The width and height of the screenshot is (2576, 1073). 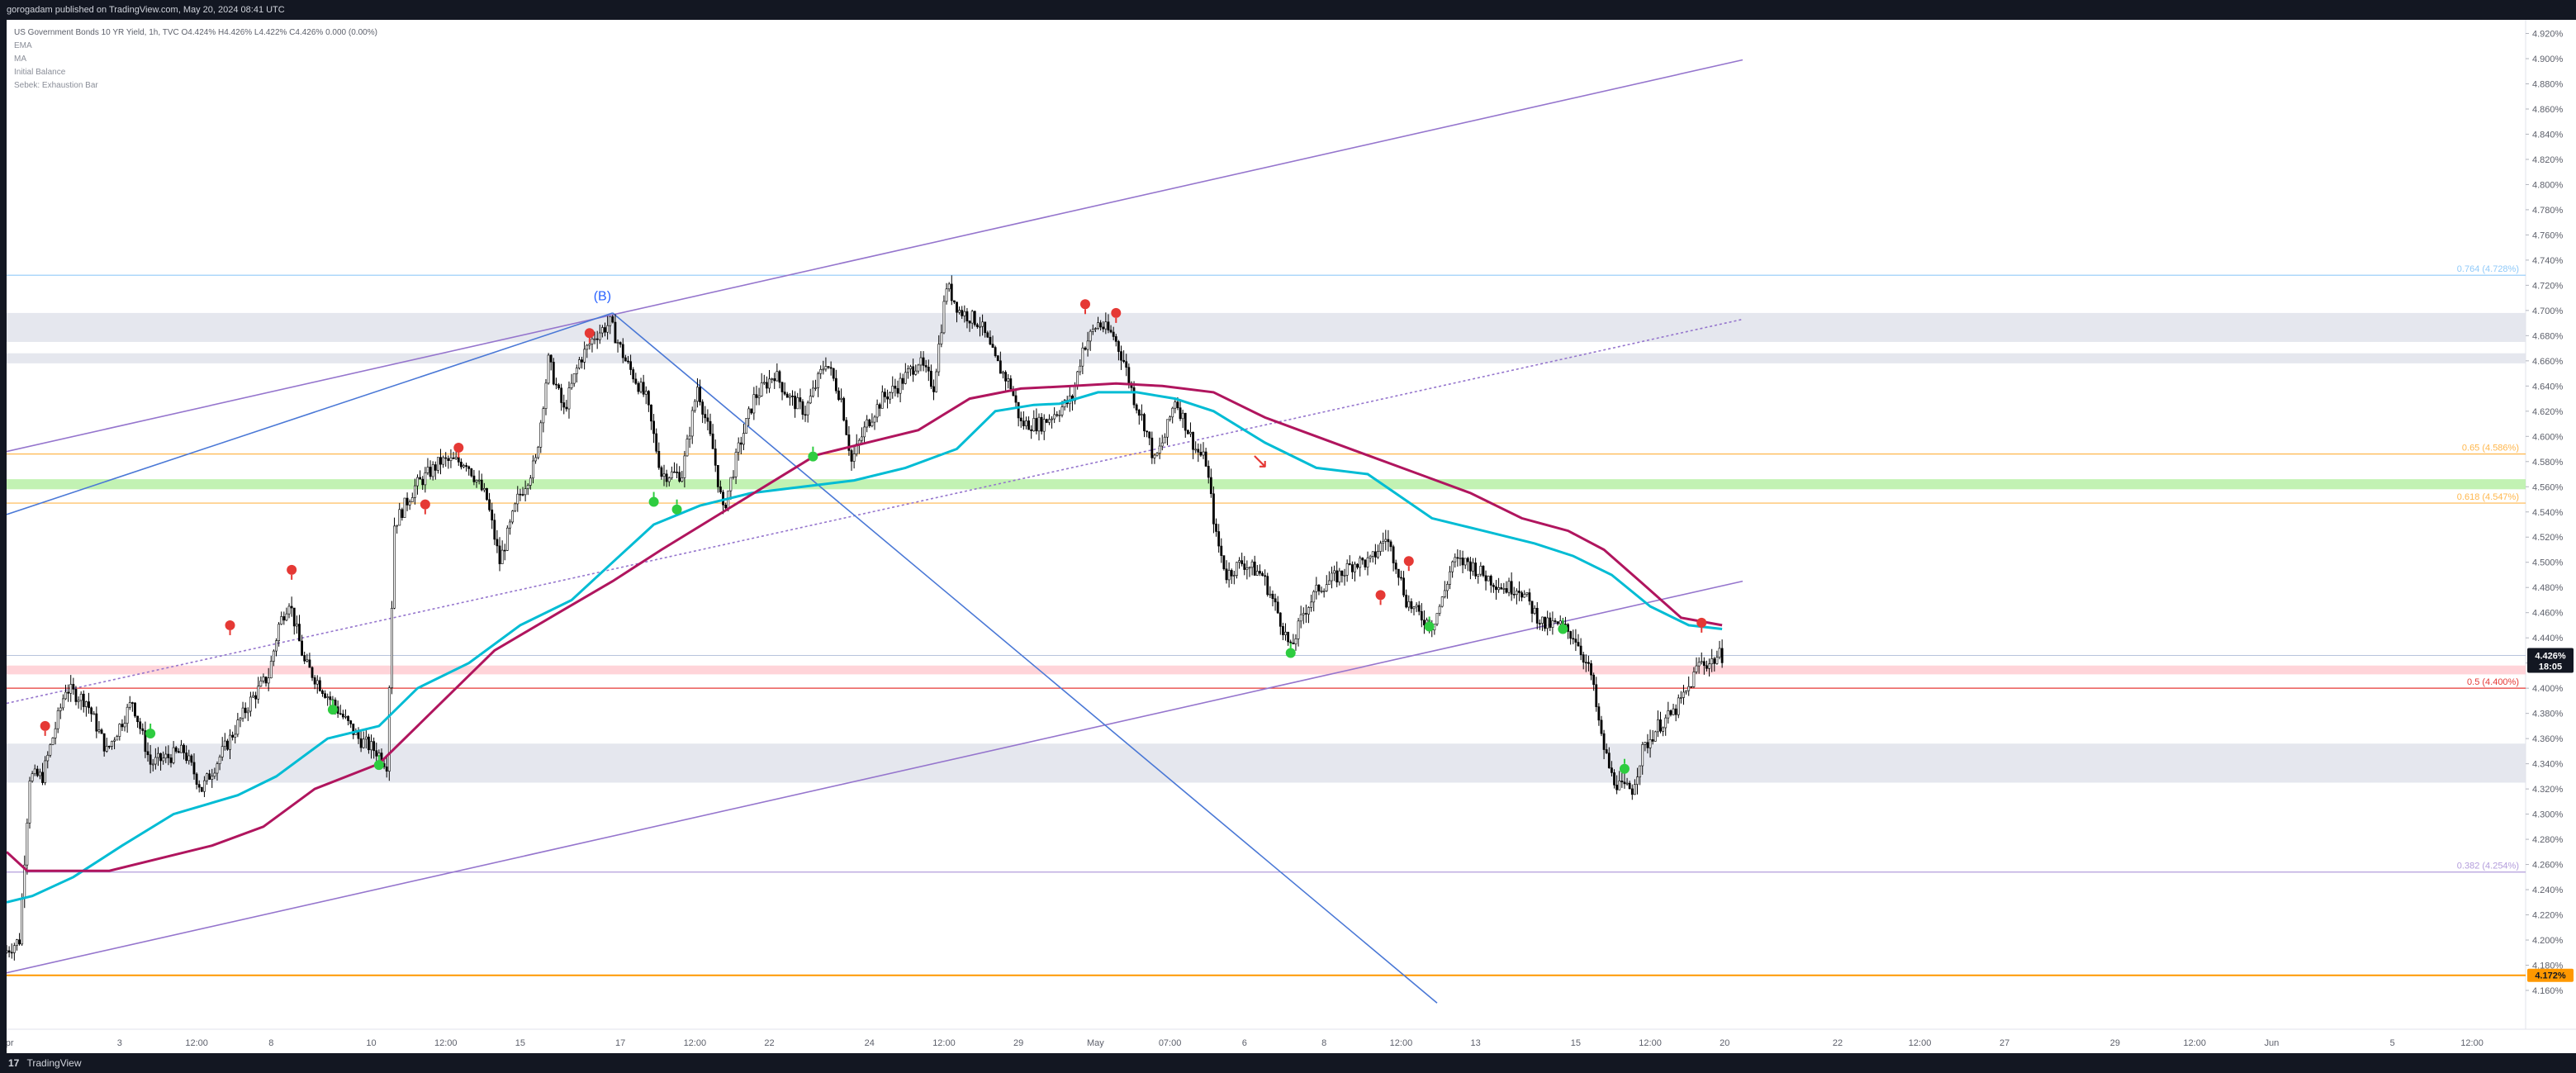 What do you see at coordinates (14, 1063) in the screenshot?
I see `tradingview-logo-icon: 17` at bounding box center [14, 1063].